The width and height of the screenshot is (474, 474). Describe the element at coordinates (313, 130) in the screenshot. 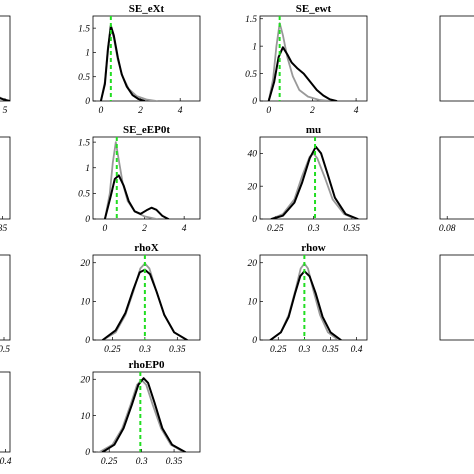

I see `subplot-title: mu` at that location.